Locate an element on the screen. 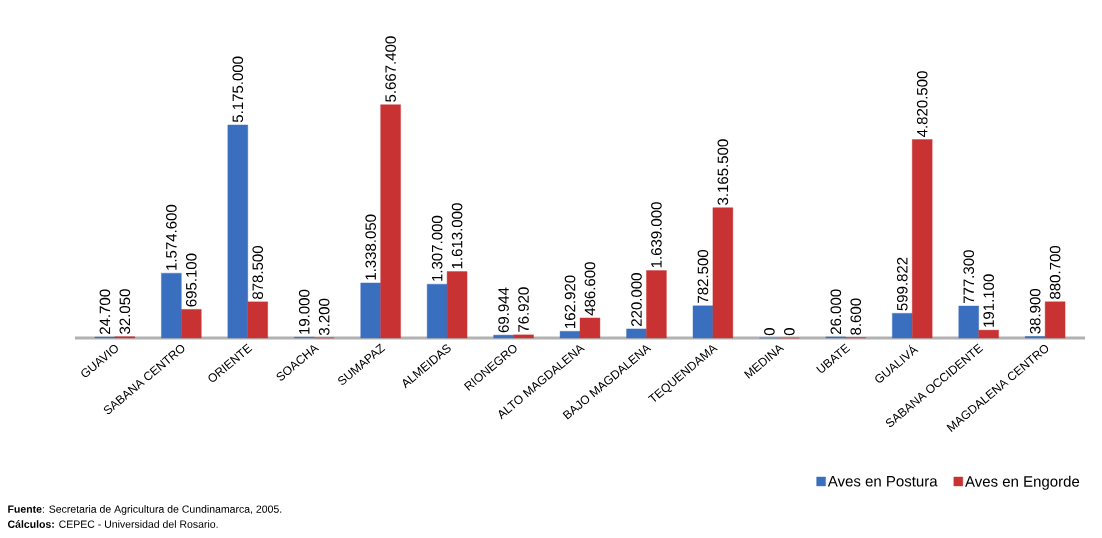  data-label: 1.338.050 is located at coordinates (370, 247).